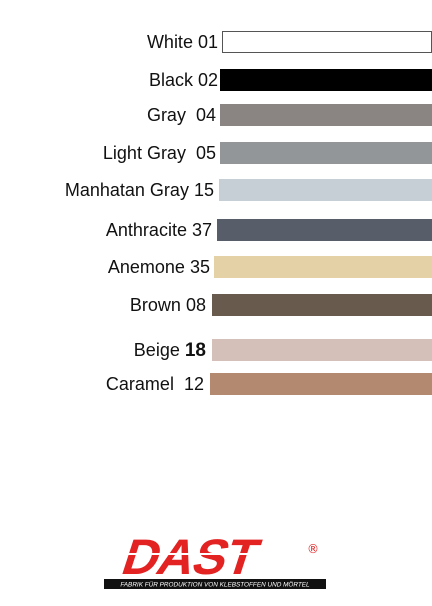 This screenshot has height=606, width=432. Describe the element at coordinates (183, 80) in the screenshot. I see `swatch-label: Black 02` at that location.